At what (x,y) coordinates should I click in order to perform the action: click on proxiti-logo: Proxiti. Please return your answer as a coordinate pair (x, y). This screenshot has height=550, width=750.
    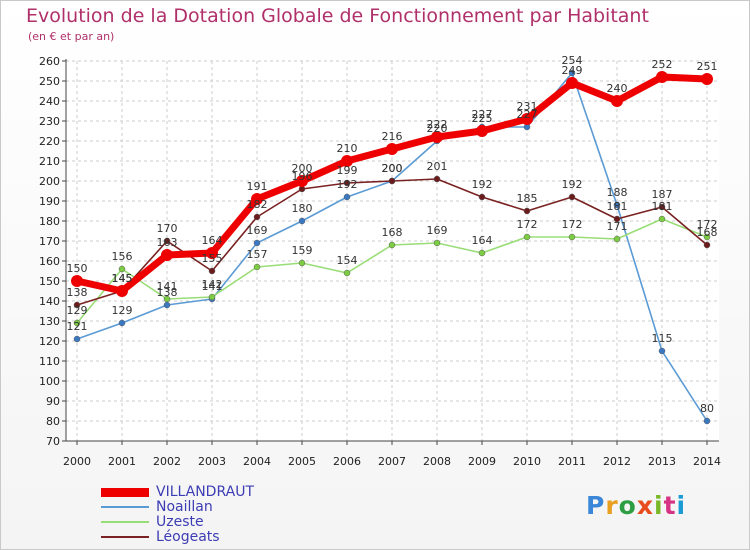
    Looking at the image, I should click on (636, 505).